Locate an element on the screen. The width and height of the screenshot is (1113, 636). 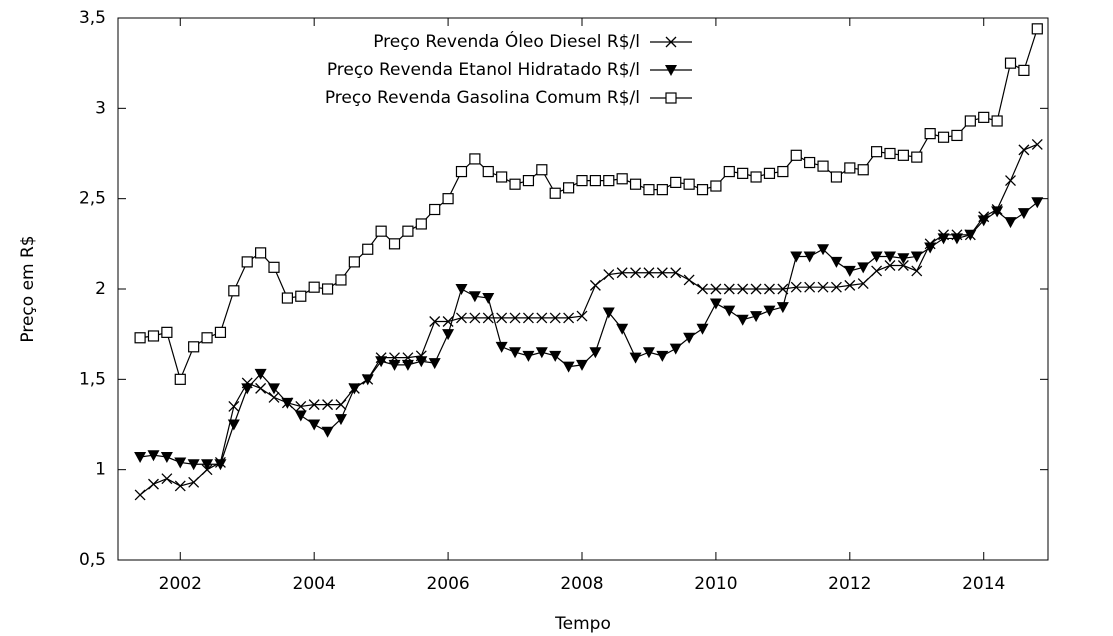
y-tick-label: 0,5 is located at coordinates (92, 560).